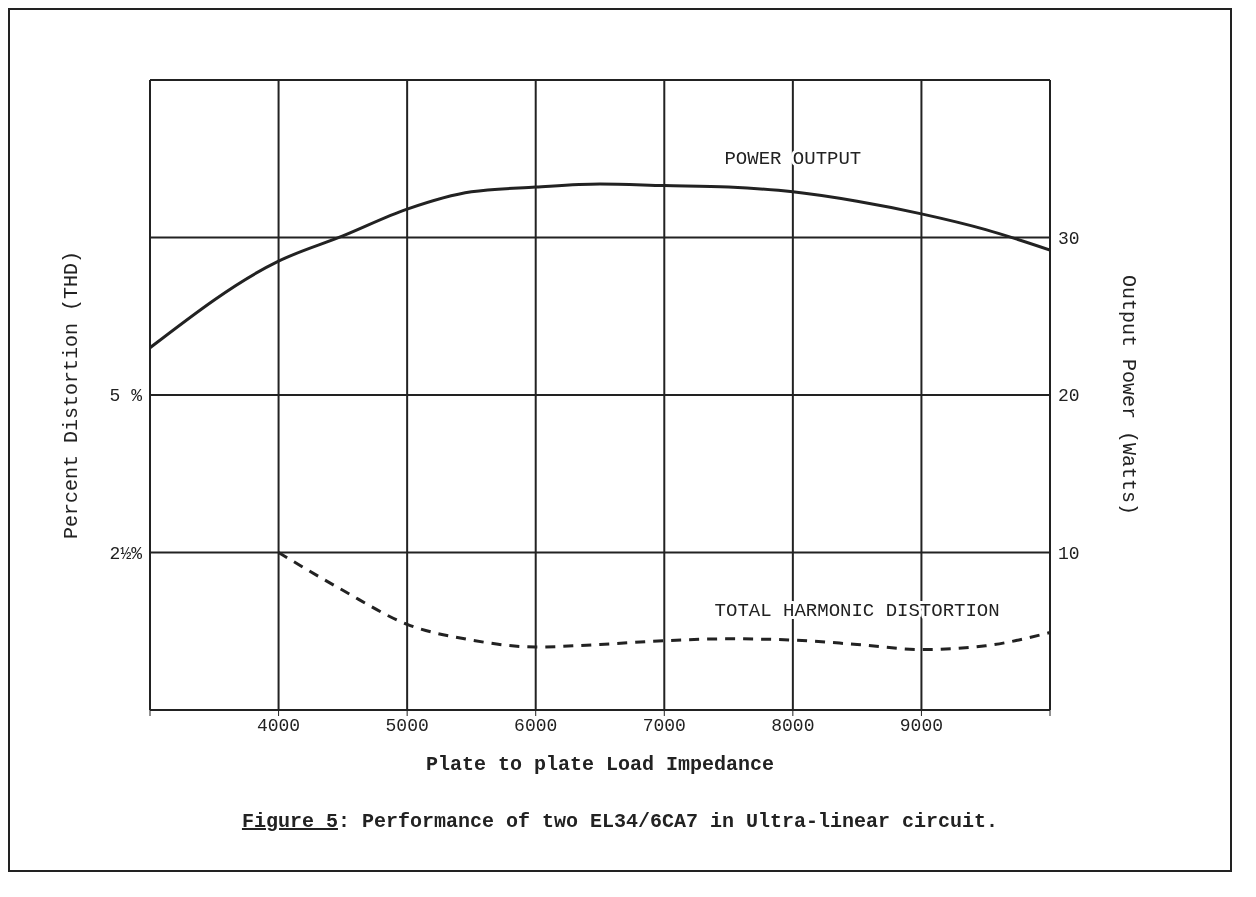  I want to click on y2-axis-title: Output Power (Watts), so click(1128, 395).